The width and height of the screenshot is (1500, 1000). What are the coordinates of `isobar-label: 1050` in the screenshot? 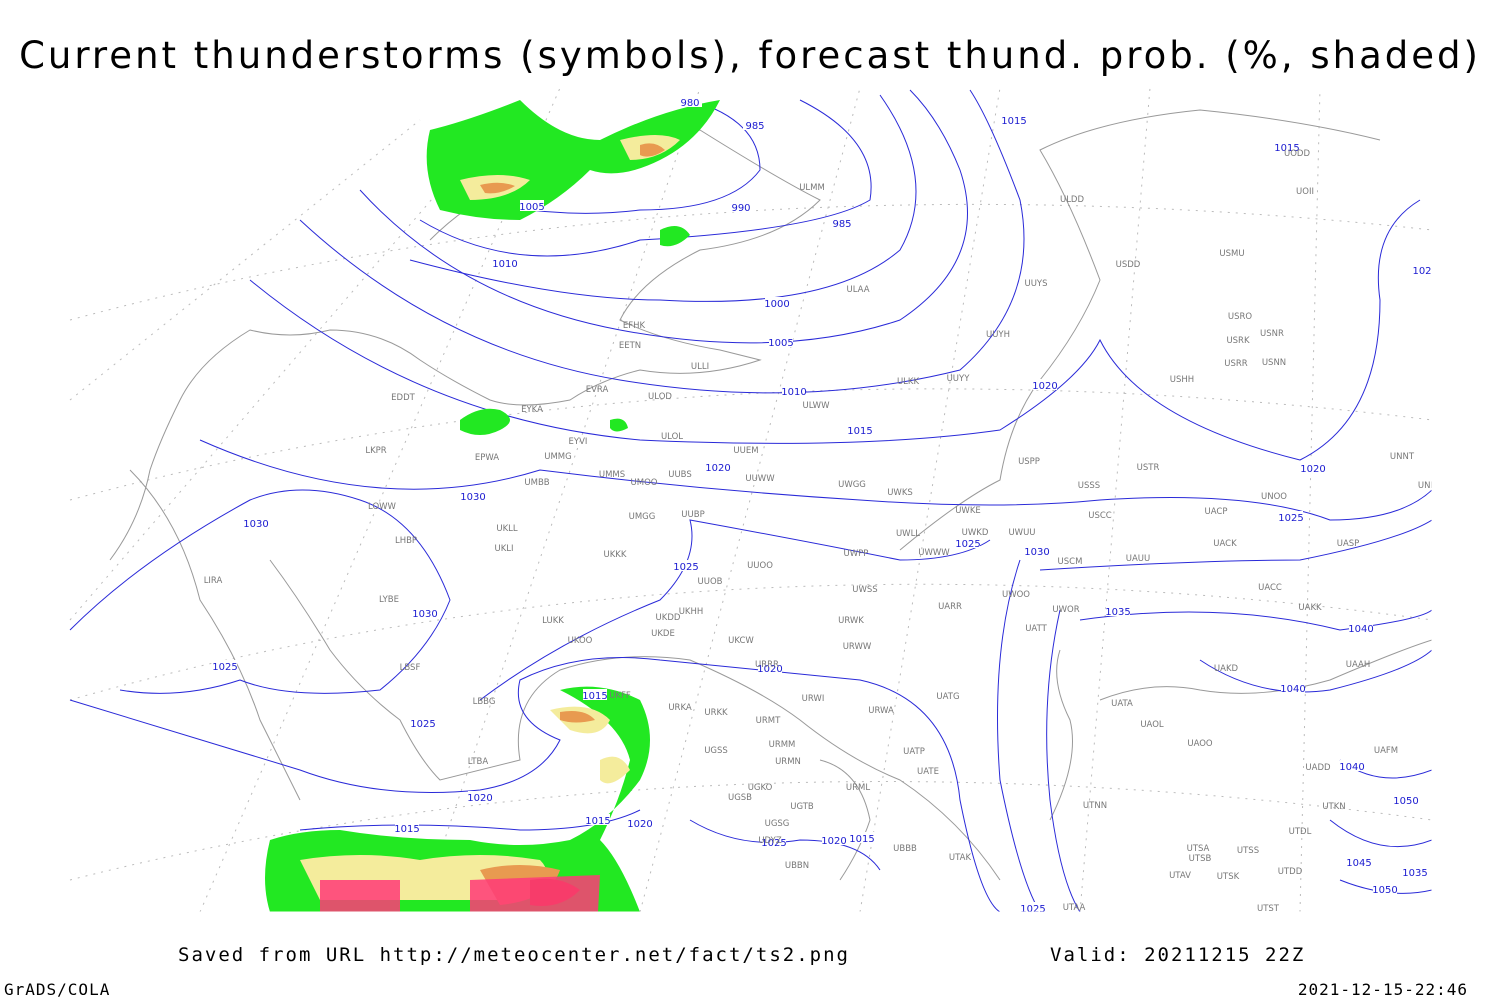 It's located at (1405, 801).